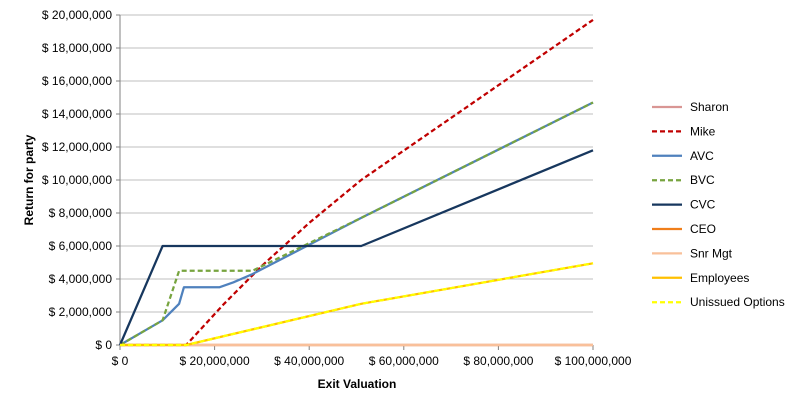 The height and width of the screenshot is (408, 800). What do you see at coordinates (81, 213) in the screenshot?
I see `y-tick-label: $ 8,000,000` at bounding box center [81, 213].